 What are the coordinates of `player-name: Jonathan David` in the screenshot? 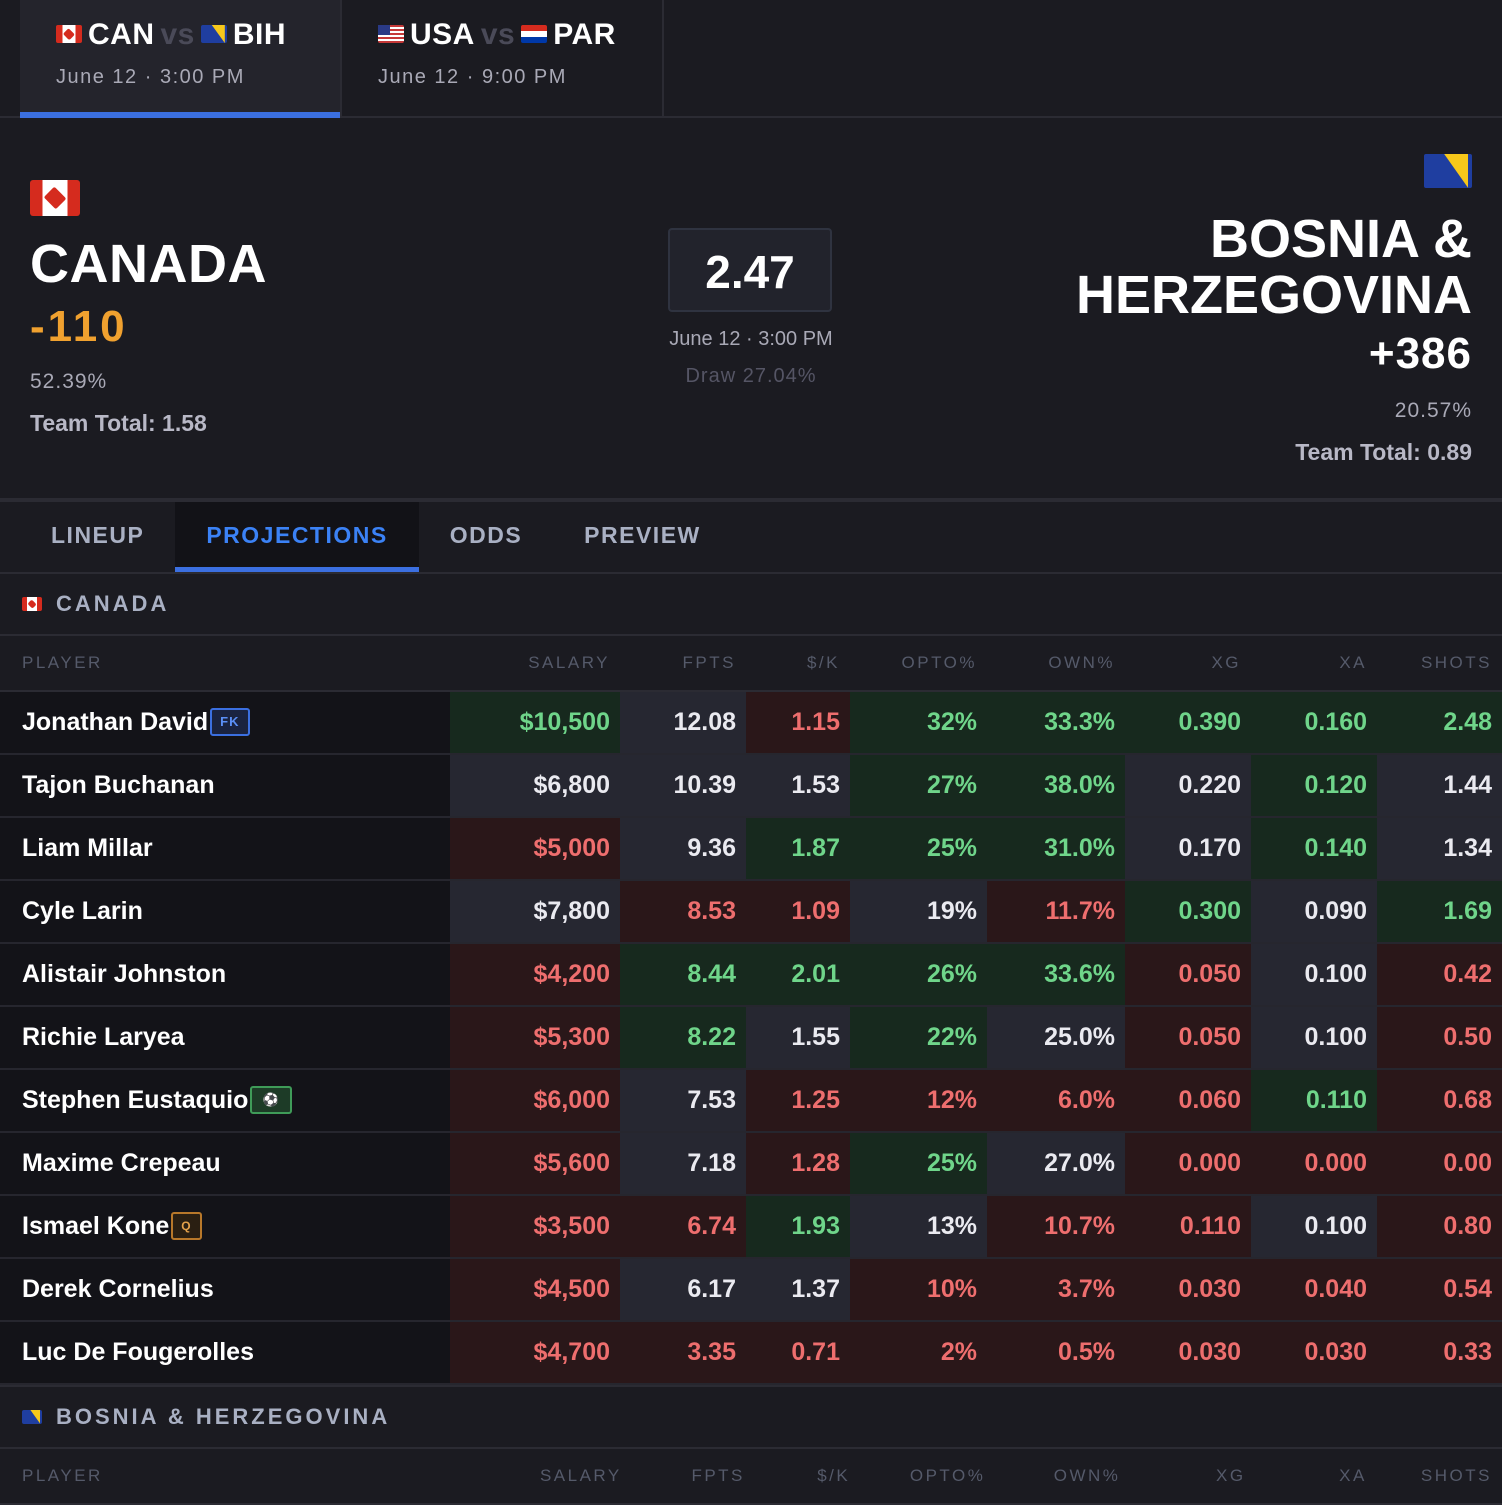 It's located at (115, 722).